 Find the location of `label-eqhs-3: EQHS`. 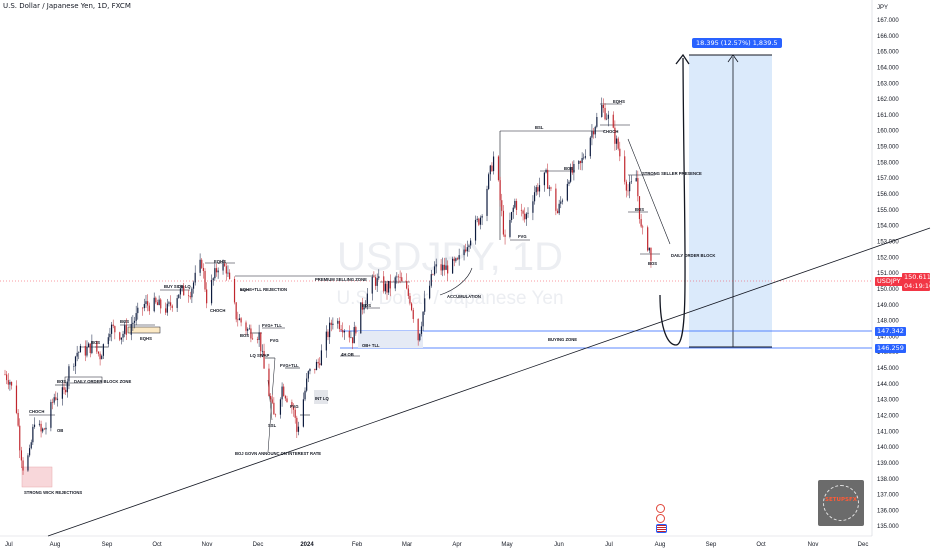

label-eqhs-3: EQHS is located at coordinates (619, 101).